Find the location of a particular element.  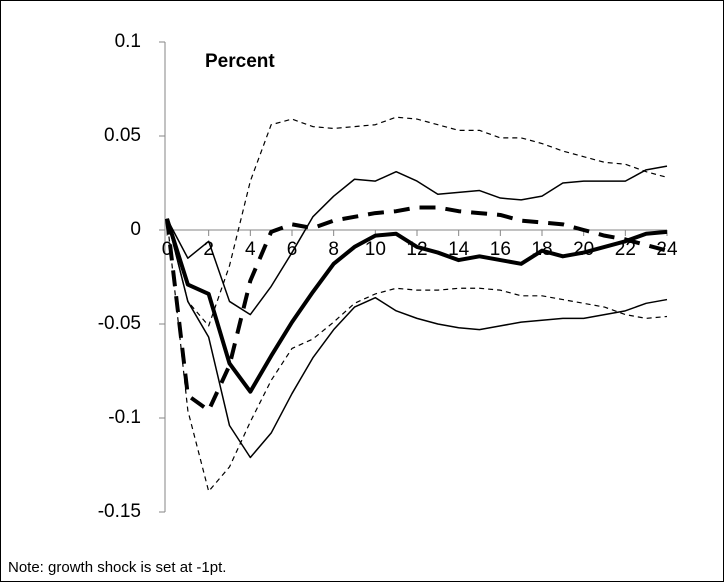

note: Note: growth shock is set at -1pt. is located at coordinates (117, 567).